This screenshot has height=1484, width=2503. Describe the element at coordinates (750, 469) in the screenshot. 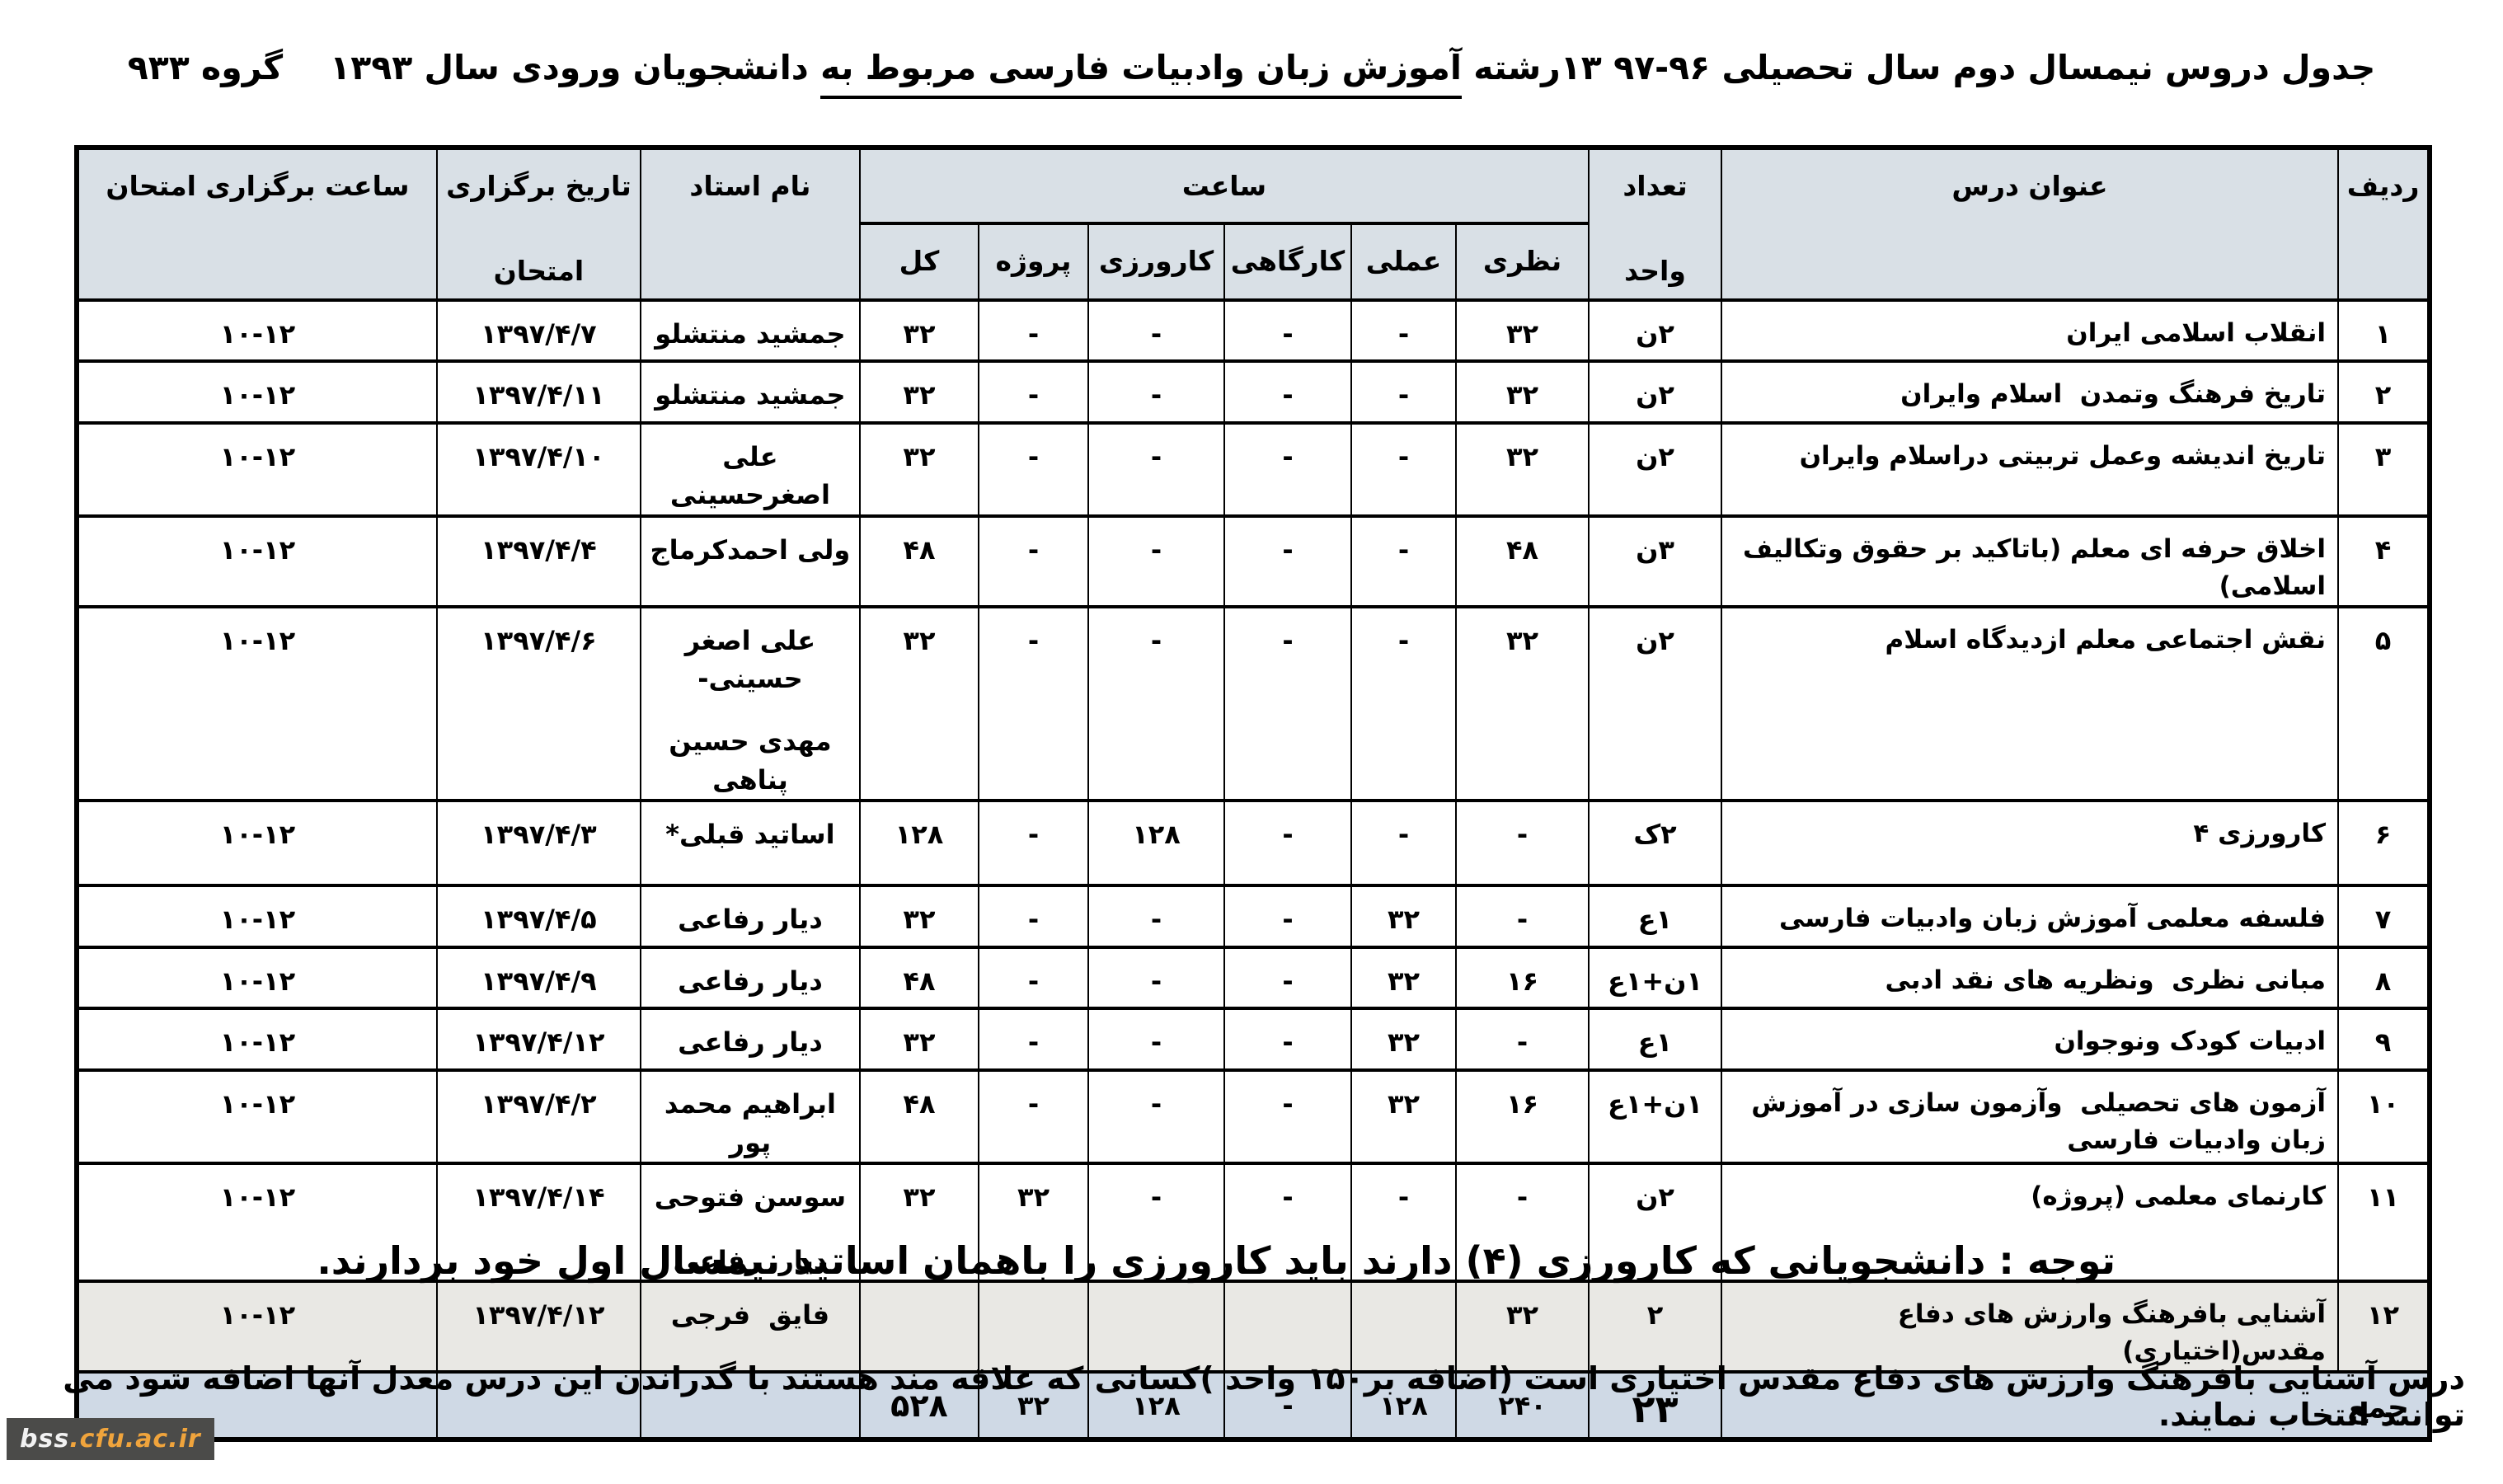

I see `cell-professor: علی اصغرحسینی` at that location.